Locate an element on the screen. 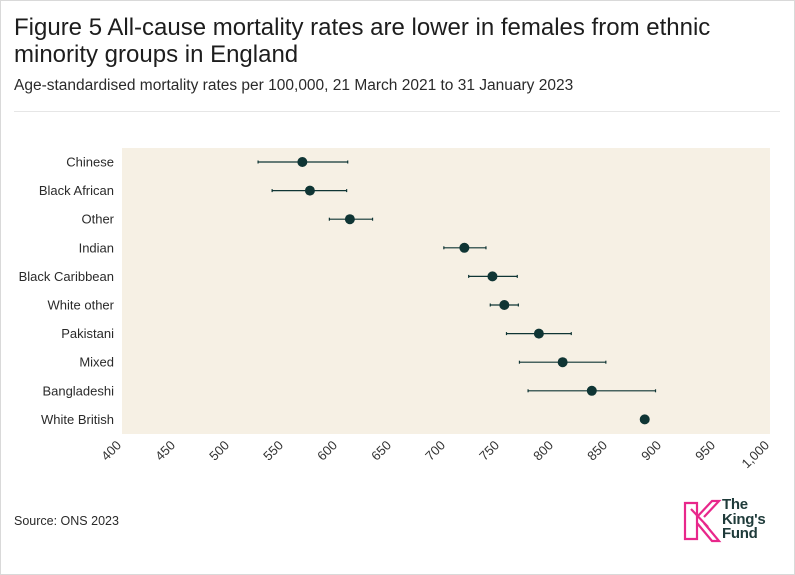 The width and height of the screenshot is (795, 575). category-label: Other is located at coordinates (97, 219).